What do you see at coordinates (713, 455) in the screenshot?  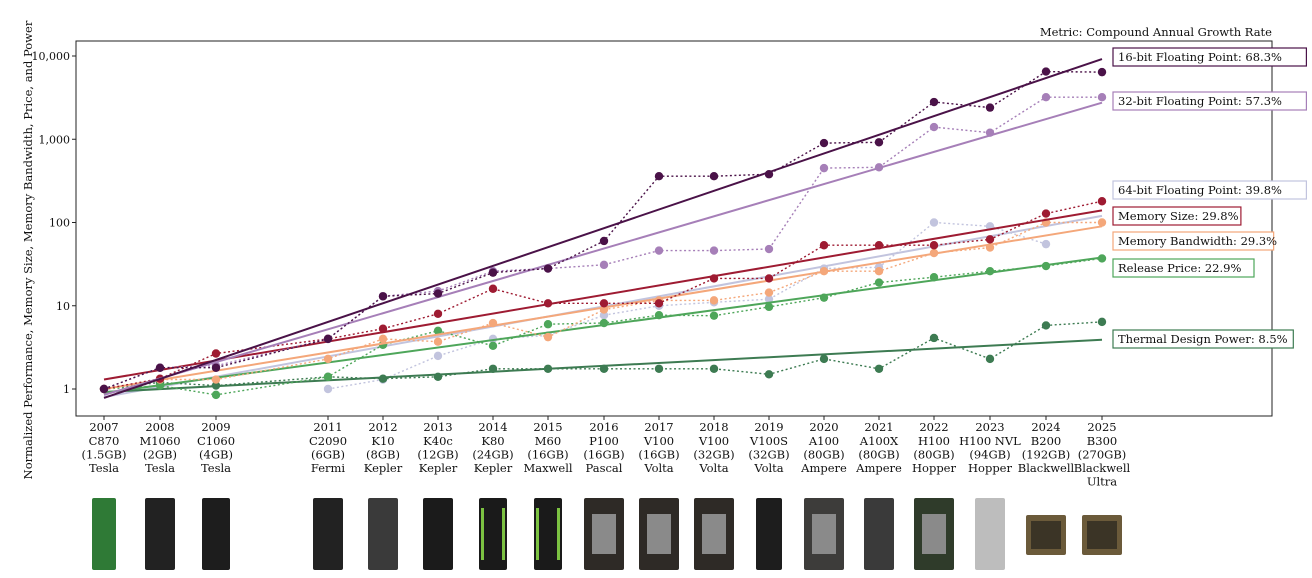 I see `x-tick-gpu-line: (32GB)` at bounding box center [713, 455].